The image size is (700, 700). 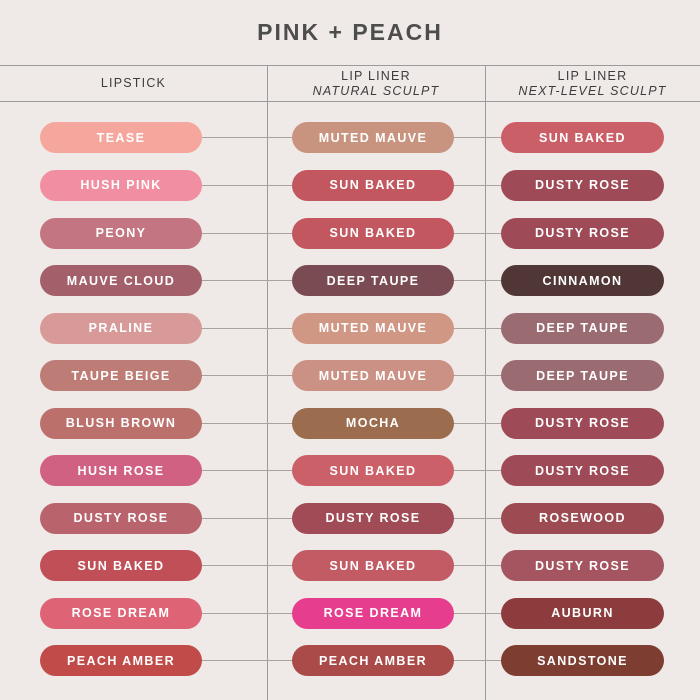 I want to click on shade-swatch-label: TAUPE BEIGE, so click(x=121, y=375).